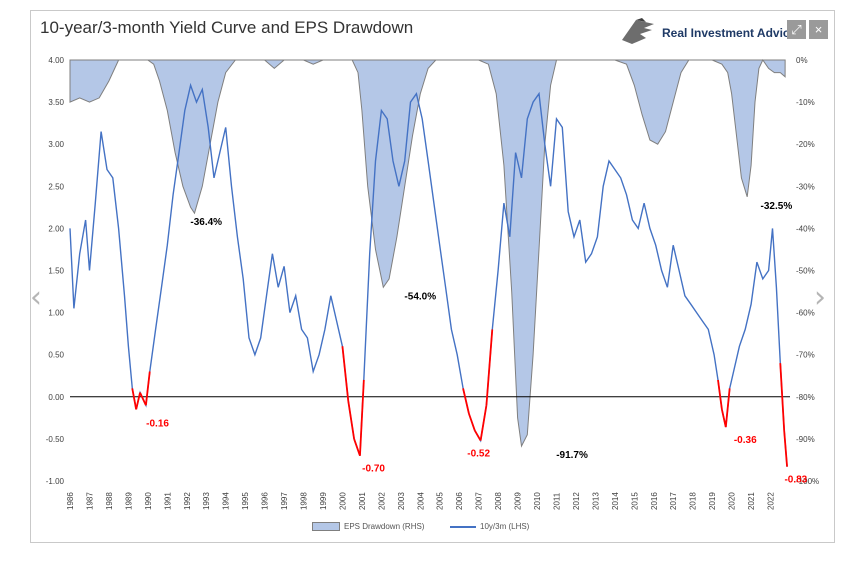  I want to click on x-axis-tick-label: 1989, so click(128, 501).